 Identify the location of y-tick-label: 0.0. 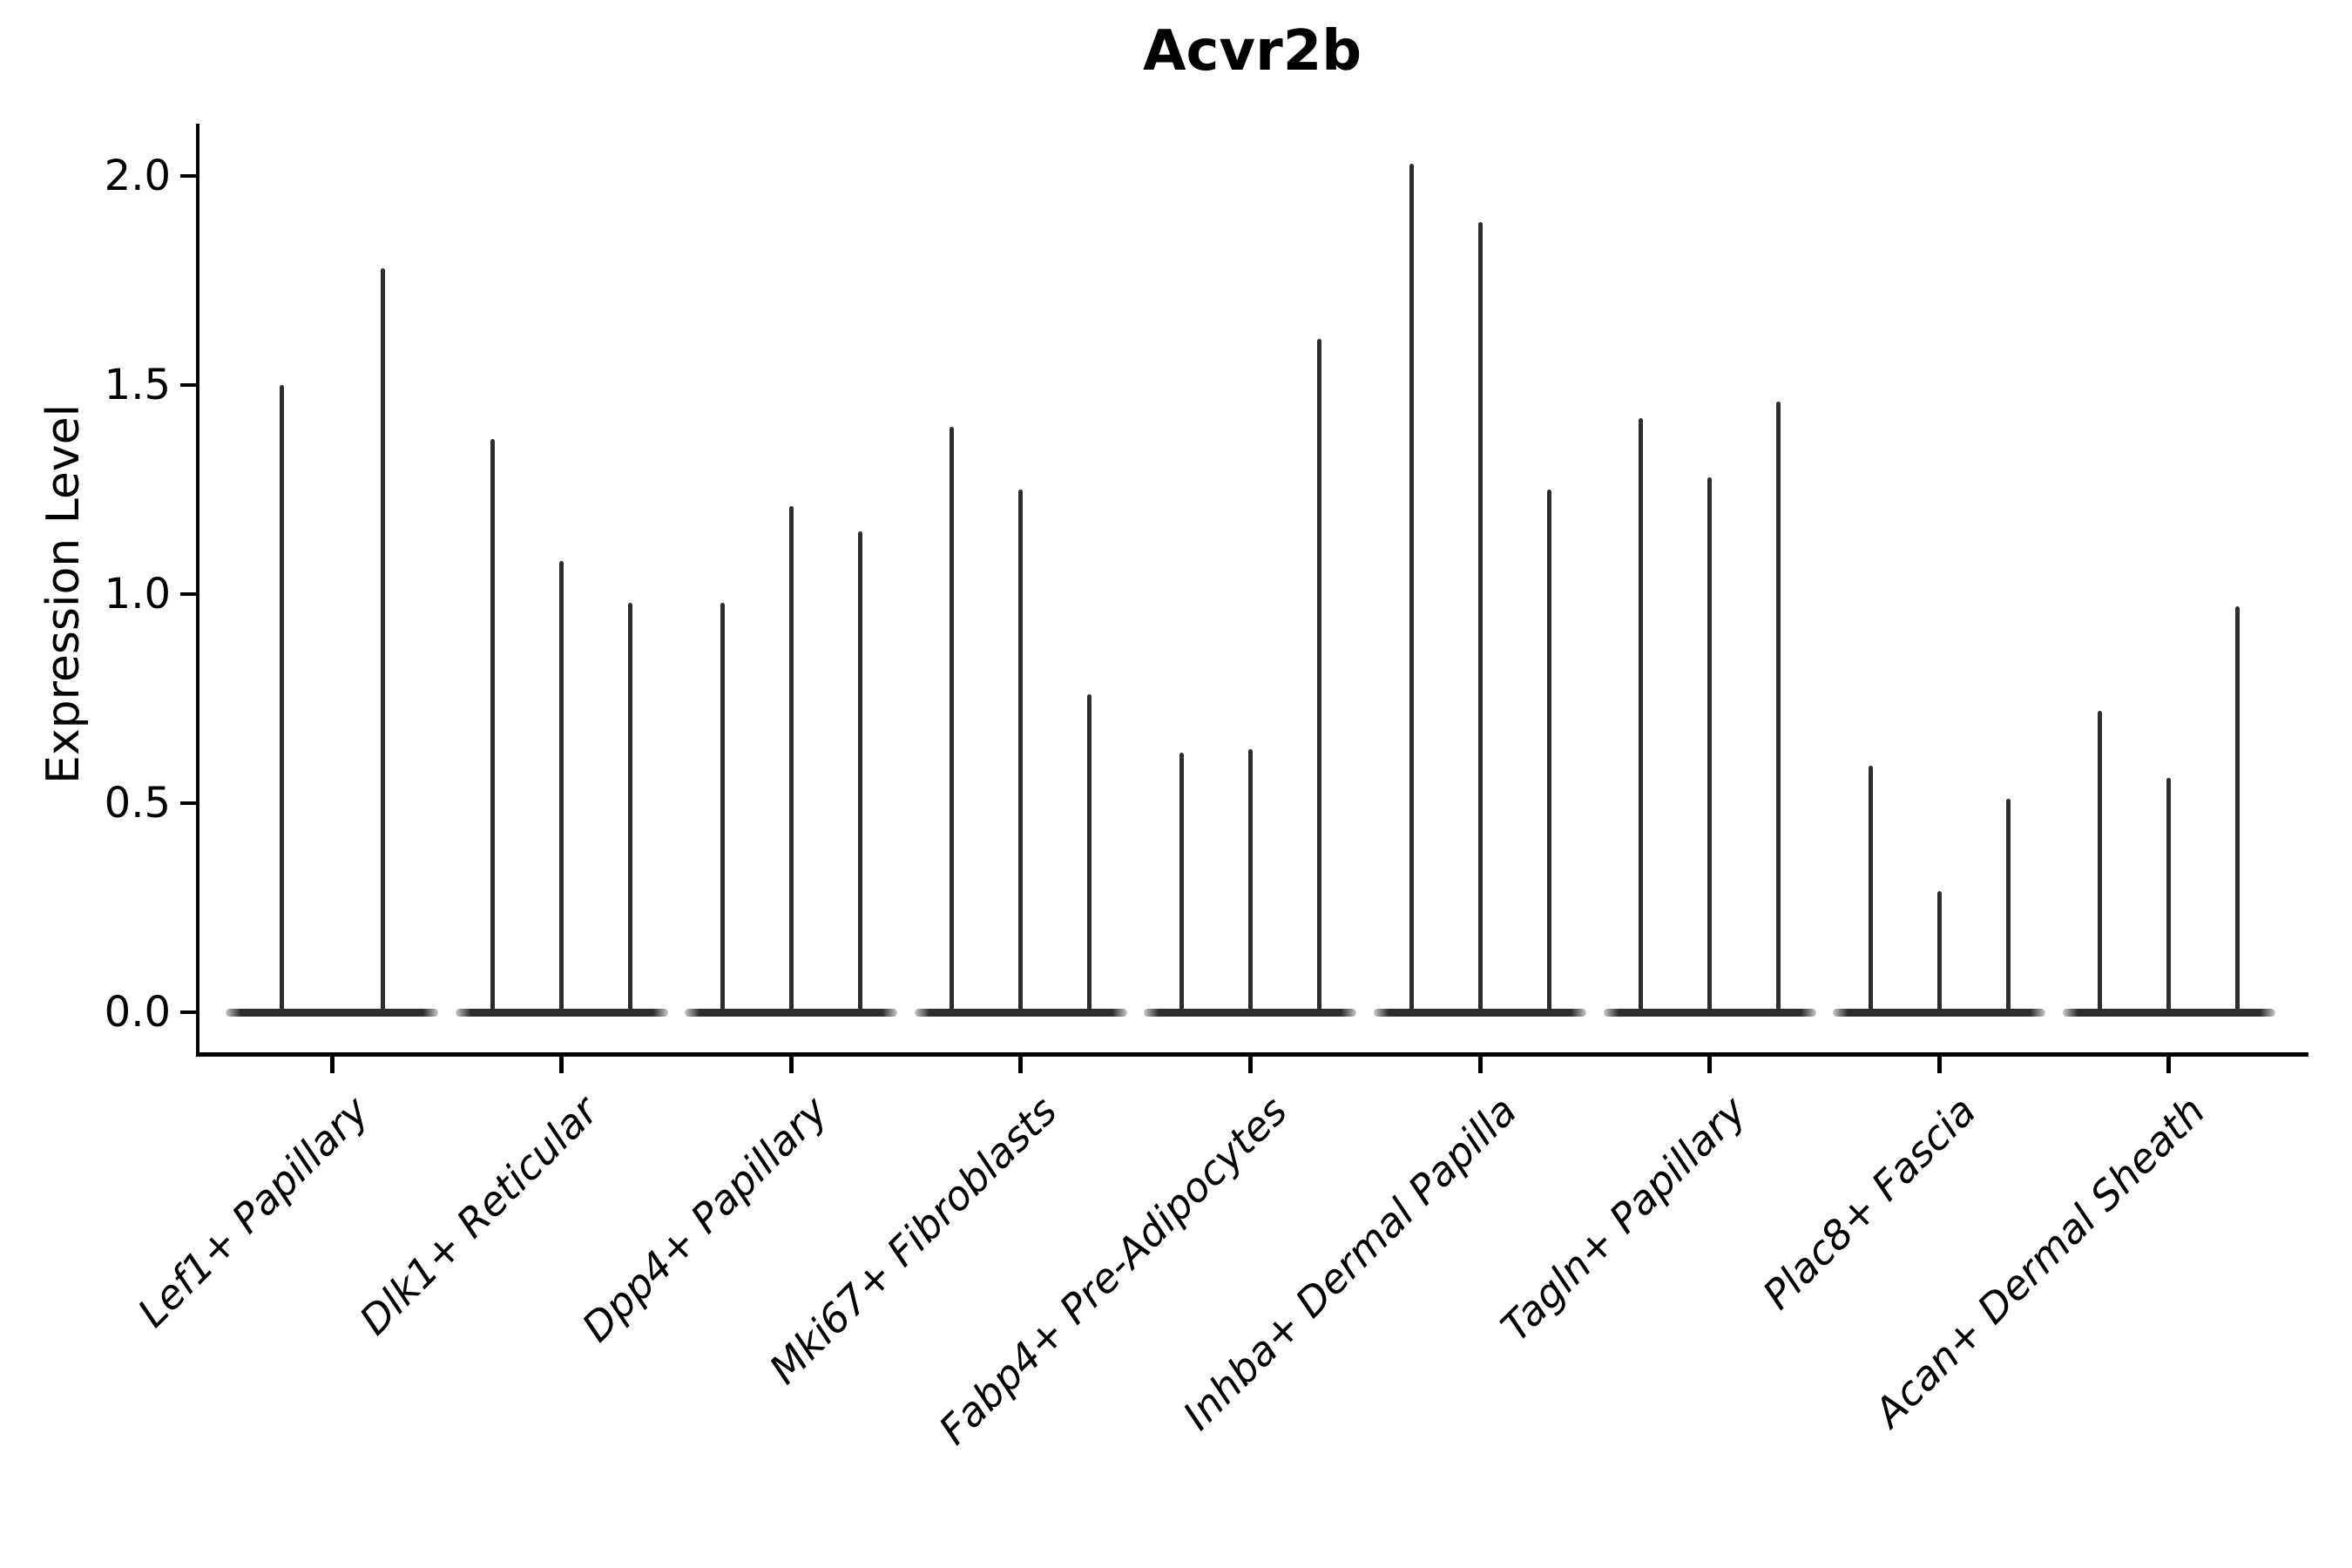
(137, 1013).